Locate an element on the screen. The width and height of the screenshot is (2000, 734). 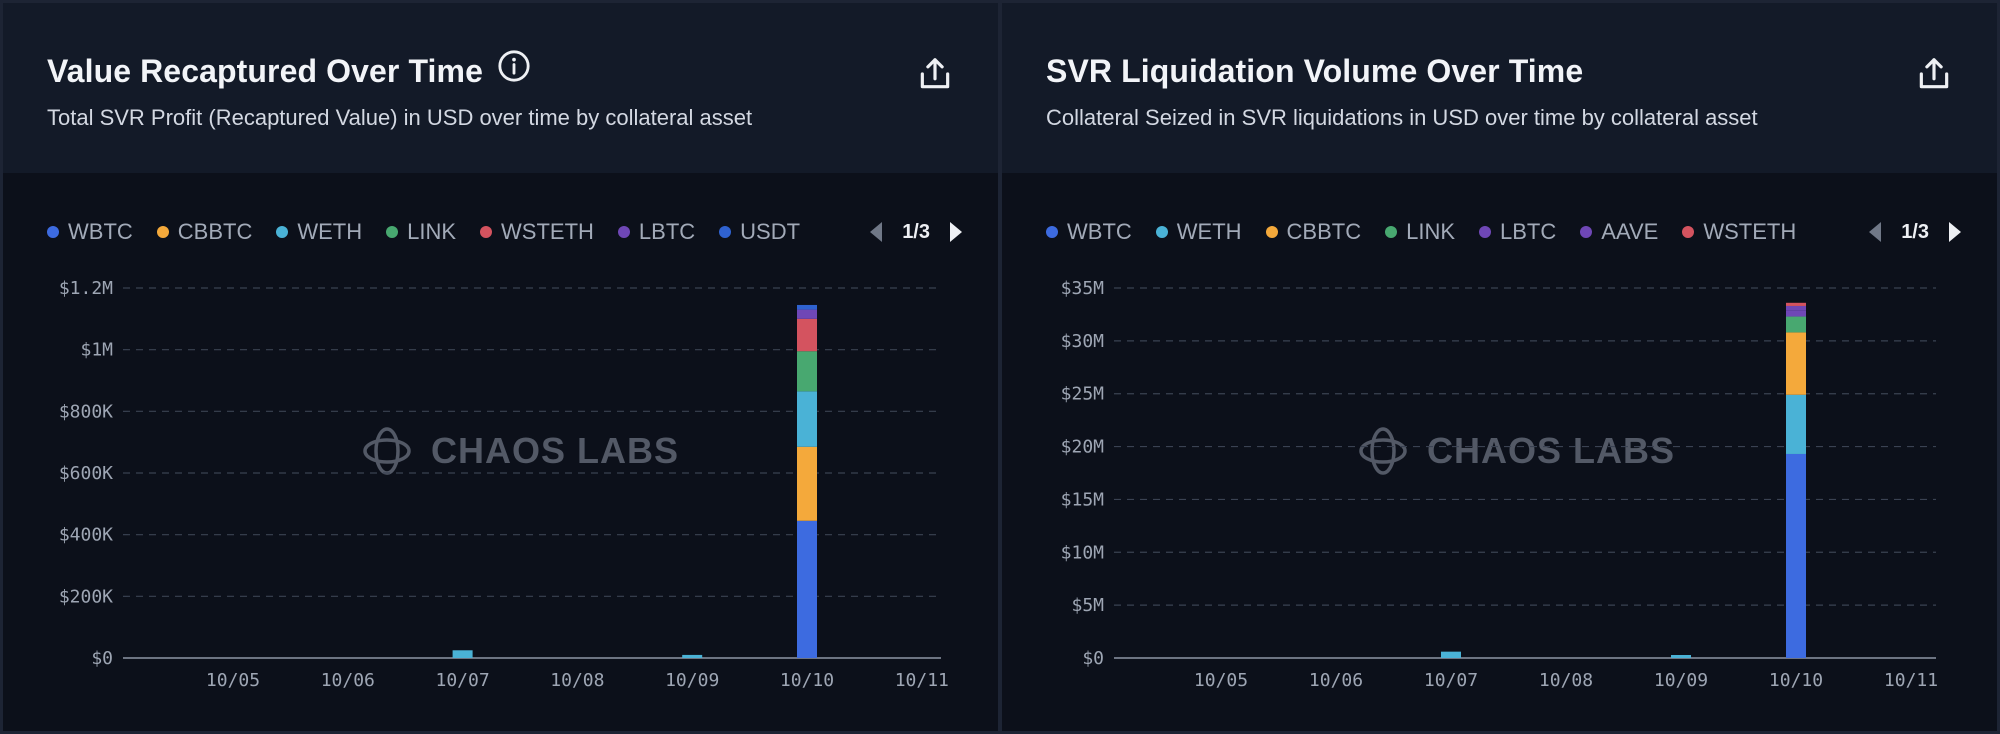
legend-item-usdt: USDT is located at coordinates (759, 232).